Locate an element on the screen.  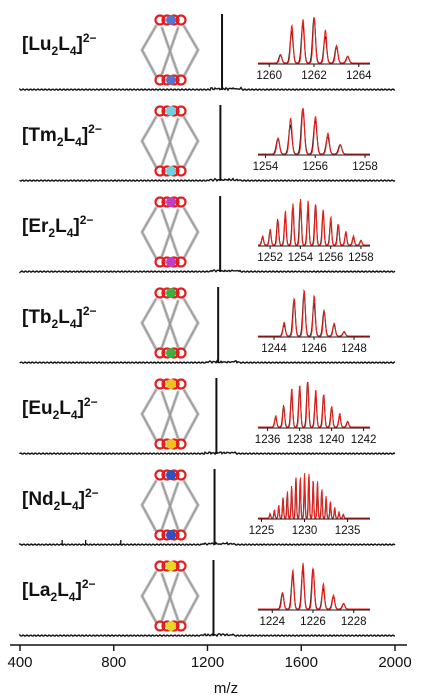
spectrum-panel: [Er2L4]2−1252 1254 1256 1258 is located at coordinates (207, 234).